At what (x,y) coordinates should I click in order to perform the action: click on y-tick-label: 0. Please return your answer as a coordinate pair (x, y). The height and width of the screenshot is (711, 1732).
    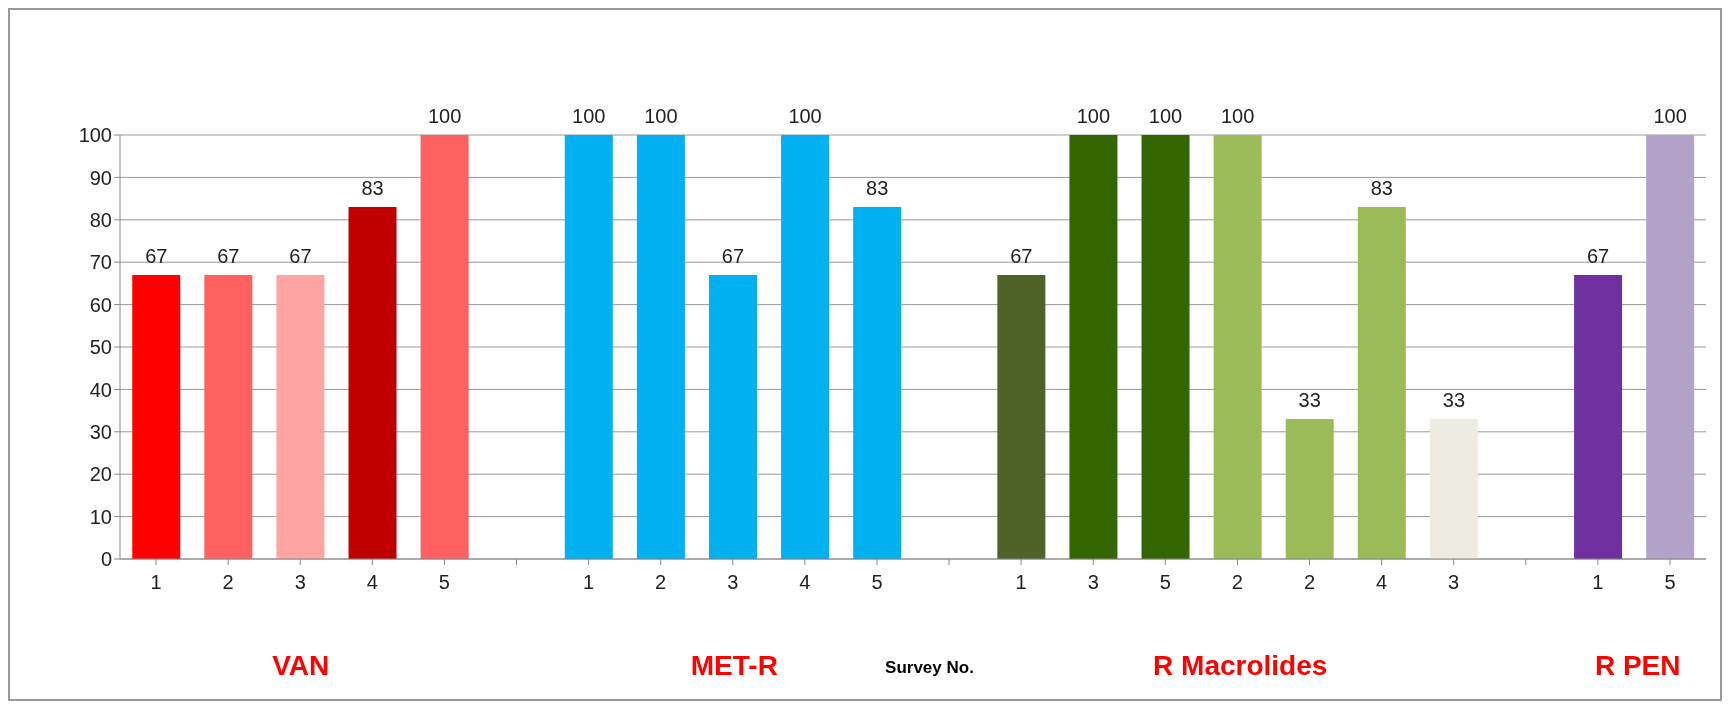
    Looking at the image, I should click on (106, 559).